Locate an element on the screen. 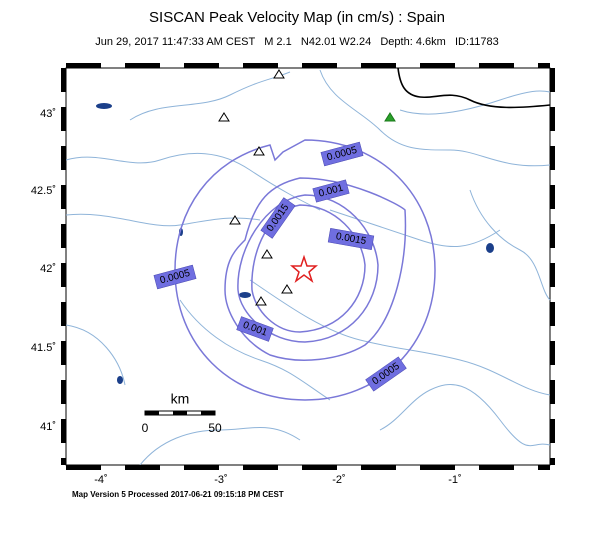  scale-end: 50 is located at coordinates (215, 428).